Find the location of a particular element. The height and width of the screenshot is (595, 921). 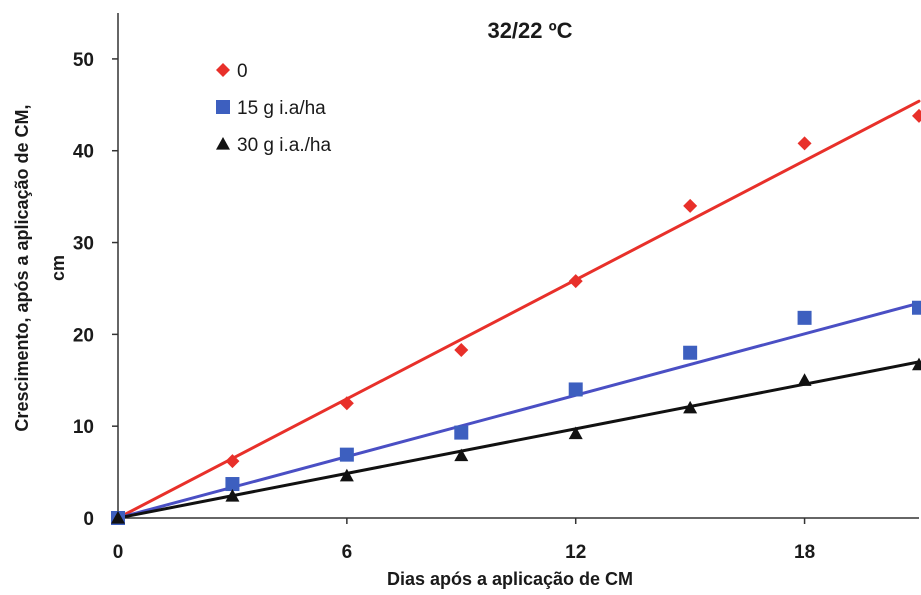

y-tick-label: 50 is located at coordinates (83, 60).